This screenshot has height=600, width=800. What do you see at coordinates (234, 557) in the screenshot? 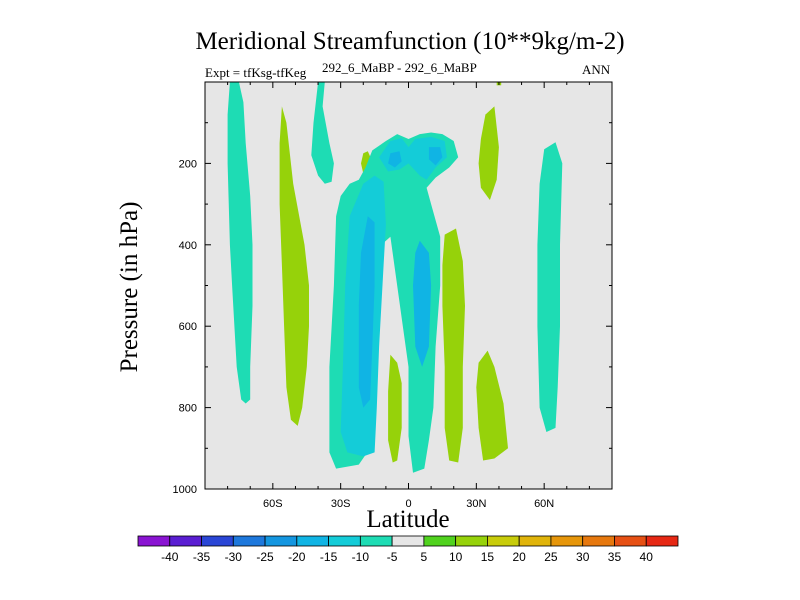
I see `colorbar-label: -30` at bounding box center [234, 557].